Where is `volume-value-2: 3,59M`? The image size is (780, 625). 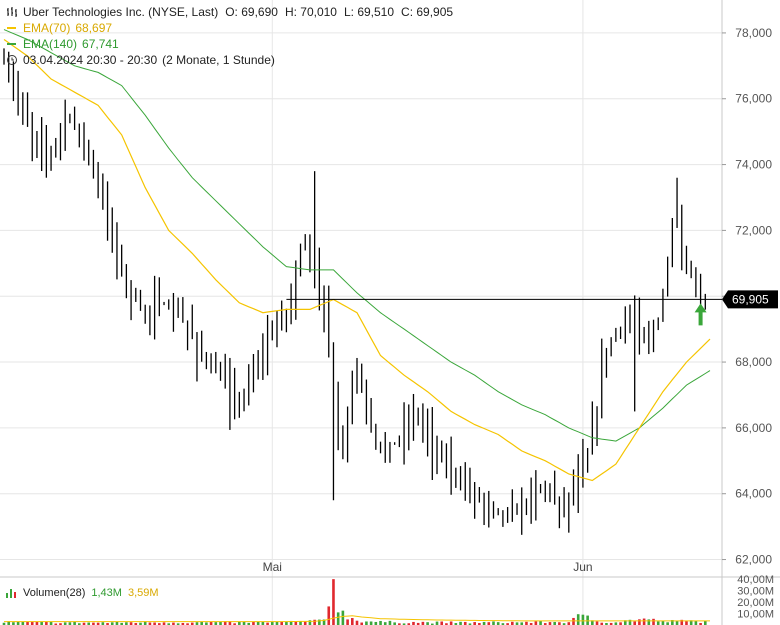
volume-value-2: 3,59M is located at coordinates (143, 593).